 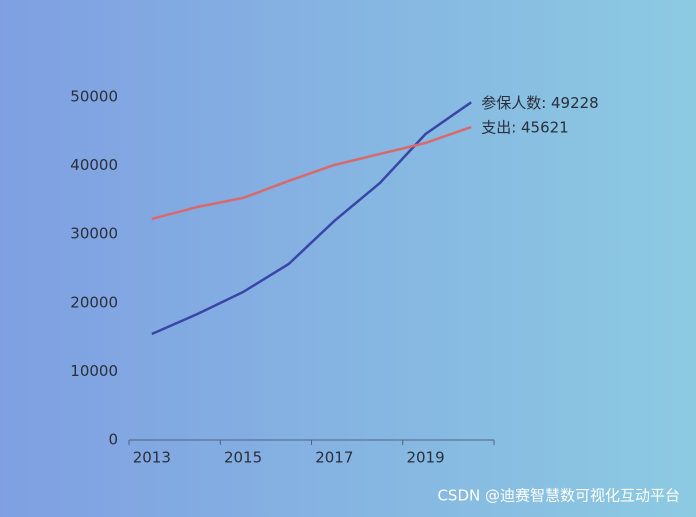 I want to click on y-tick-label: 0, so click(x=113, y=440).